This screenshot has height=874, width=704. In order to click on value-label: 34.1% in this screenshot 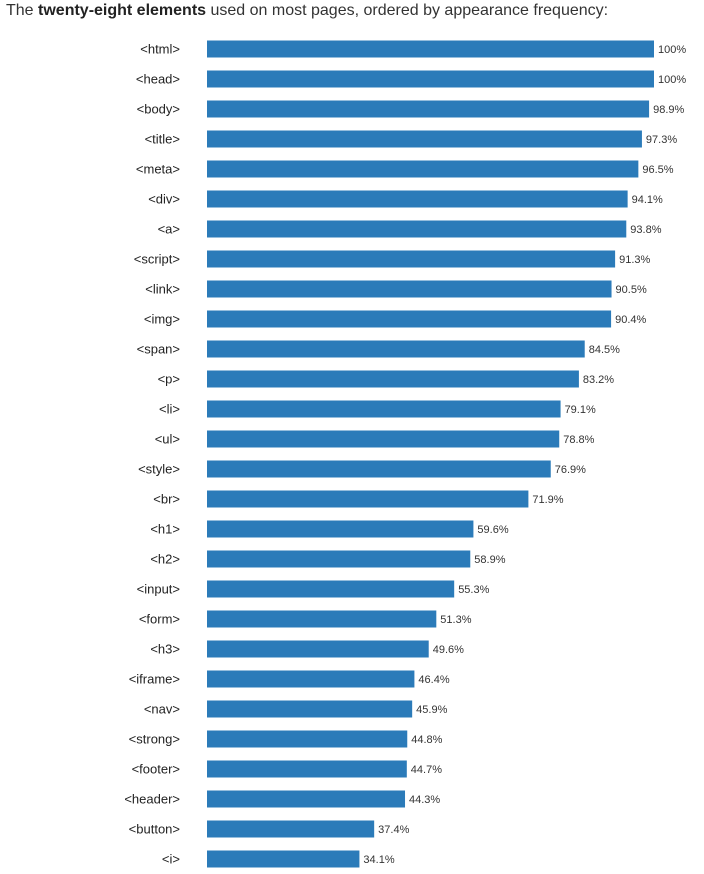, I will do `click(378, 860)`.